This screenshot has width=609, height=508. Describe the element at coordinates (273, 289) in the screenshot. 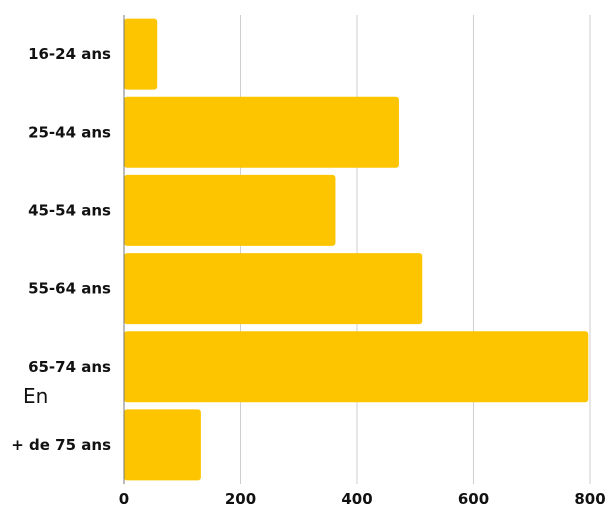

I see `bar-55-64-ans` at that location.